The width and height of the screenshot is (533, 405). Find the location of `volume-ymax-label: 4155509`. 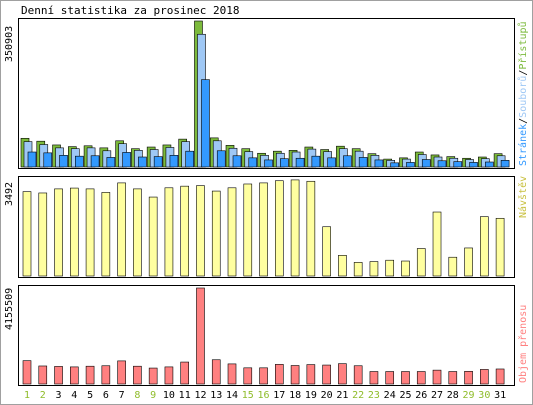

volume-ymax-label: 4155509 is located at coordinates (9, 309).